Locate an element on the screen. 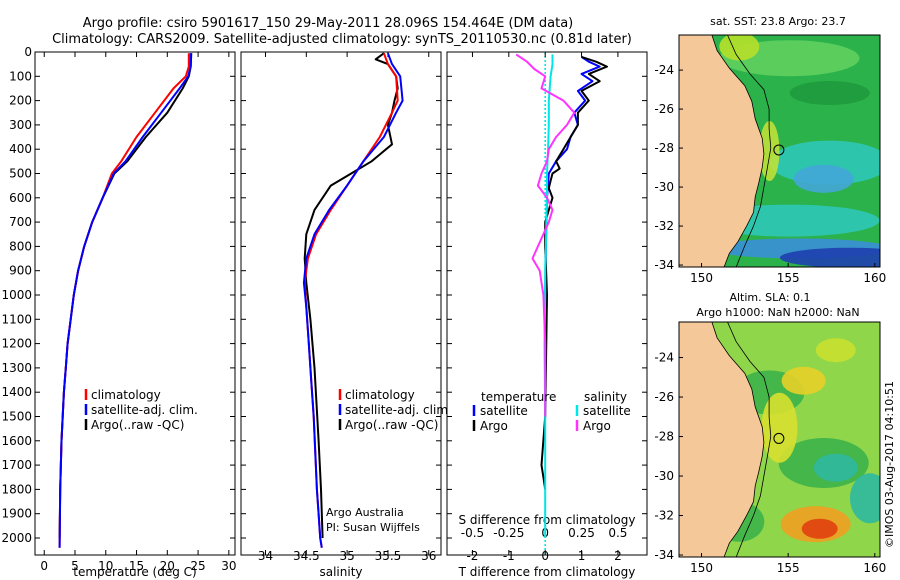  x-tick-label: 1 is located at coordinates (582, 556).